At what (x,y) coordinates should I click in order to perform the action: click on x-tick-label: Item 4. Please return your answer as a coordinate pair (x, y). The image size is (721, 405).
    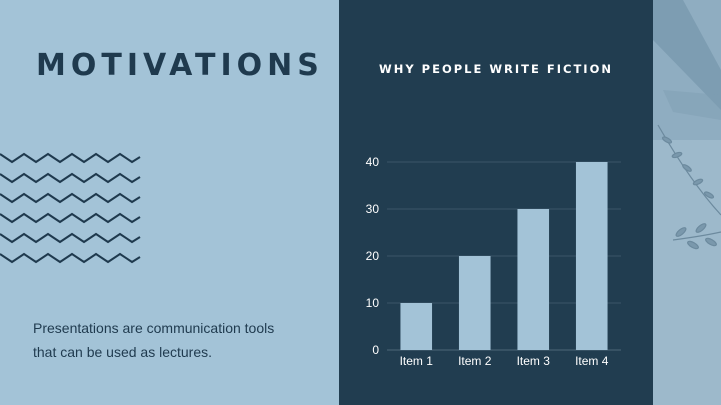
    Looking at the image, I should click on (592, 361).